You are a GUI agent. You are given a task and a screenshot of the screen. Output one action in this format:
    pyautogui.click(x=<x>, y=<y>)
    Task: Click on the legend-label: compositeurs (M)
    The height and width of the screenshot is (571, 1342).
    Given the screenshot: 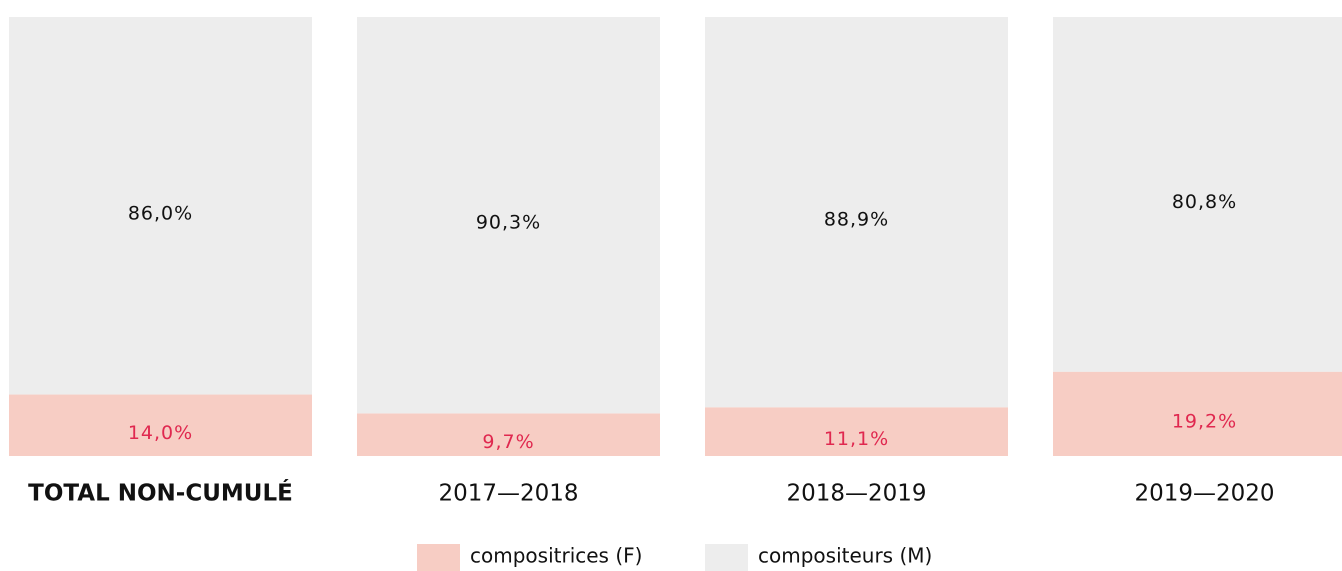 What is the action you would take?
    pyautogui.click(x=845, y=556)
    